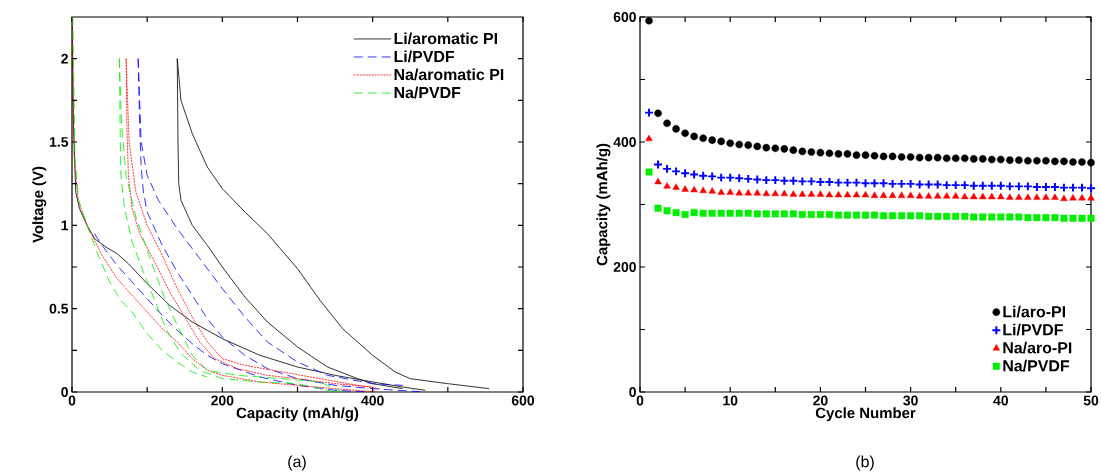  I want to click on y-tick-label: 1.5, so click(59, 142).